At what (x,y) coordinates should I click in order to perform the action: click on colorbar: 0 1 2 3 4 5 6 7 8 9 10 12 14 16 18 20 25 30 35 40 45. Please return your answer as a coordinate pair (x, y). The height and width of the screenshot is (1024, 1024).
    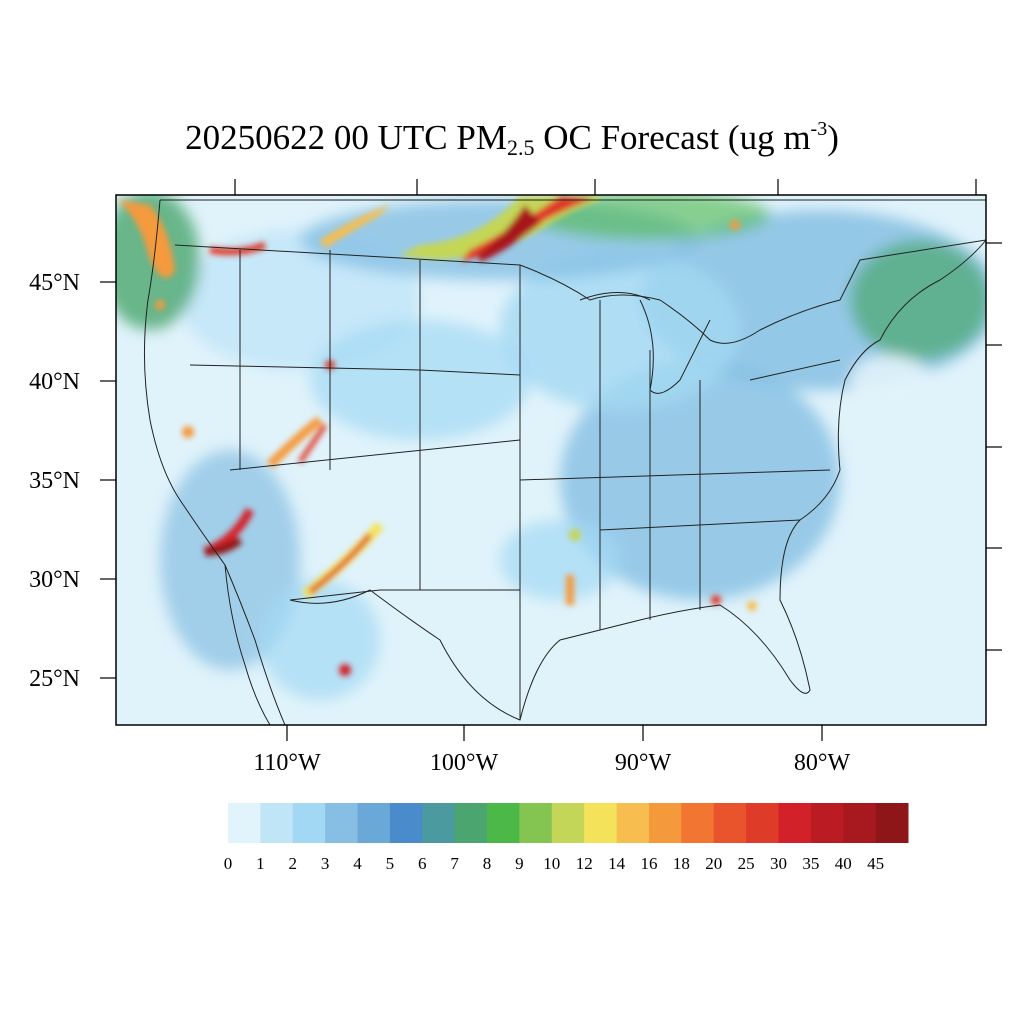
    Looking at the image, I should click on (566, 838).